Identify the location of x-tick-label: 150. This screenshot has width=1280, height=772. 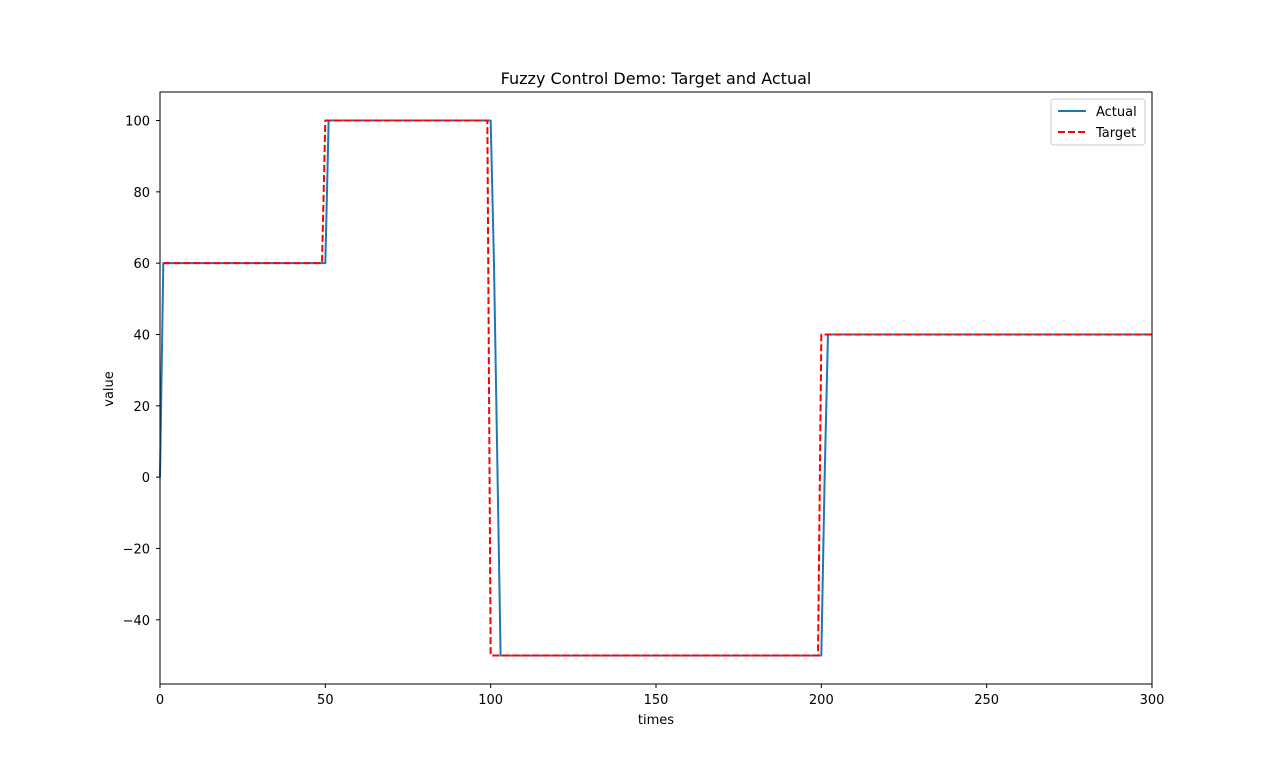
(656, 700).